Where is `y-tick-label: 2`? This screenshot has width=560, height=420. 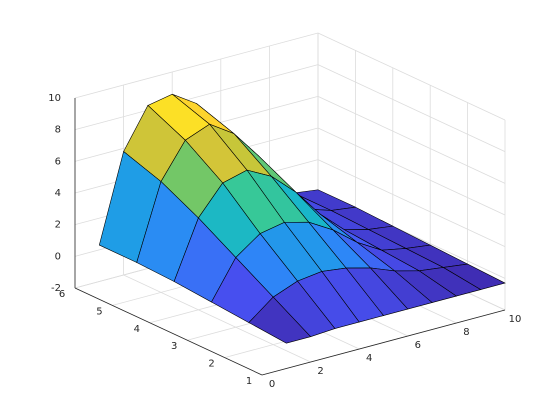 y-tick-label: 2 is located at coordinates (211, 364).